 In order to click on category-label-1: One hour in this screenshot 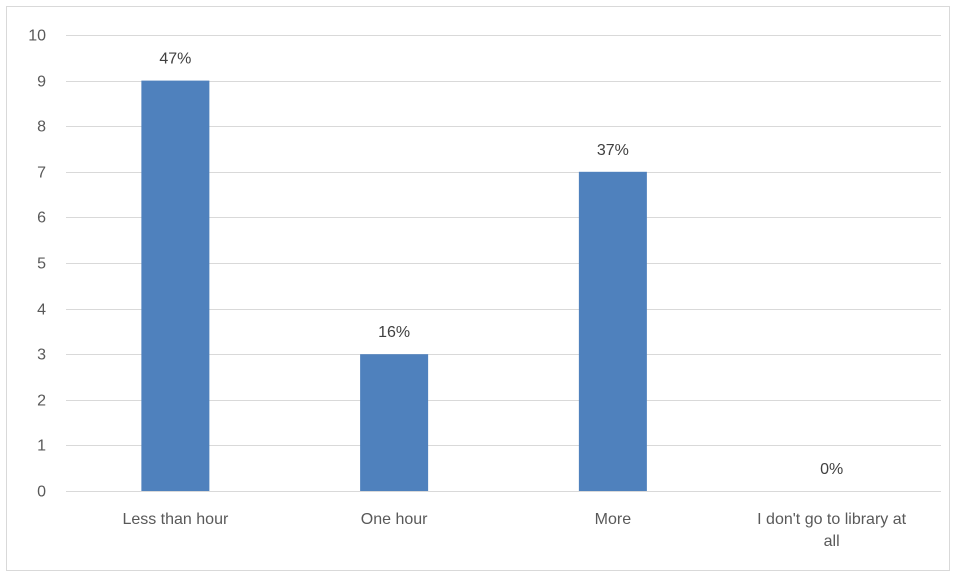, I will do `click(394, 519)`.